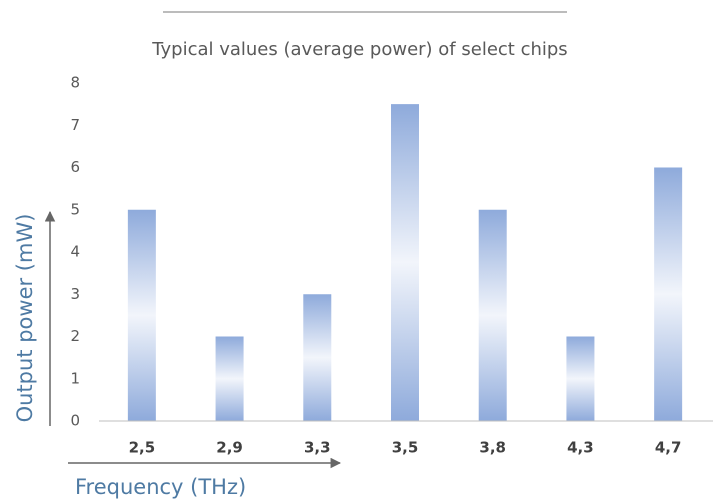 The width and height of the screenshot is (723, 500). Describe the element at coordinates (229, 448) in the screenshot. I see `x-tick-label: 2,9` at that location.